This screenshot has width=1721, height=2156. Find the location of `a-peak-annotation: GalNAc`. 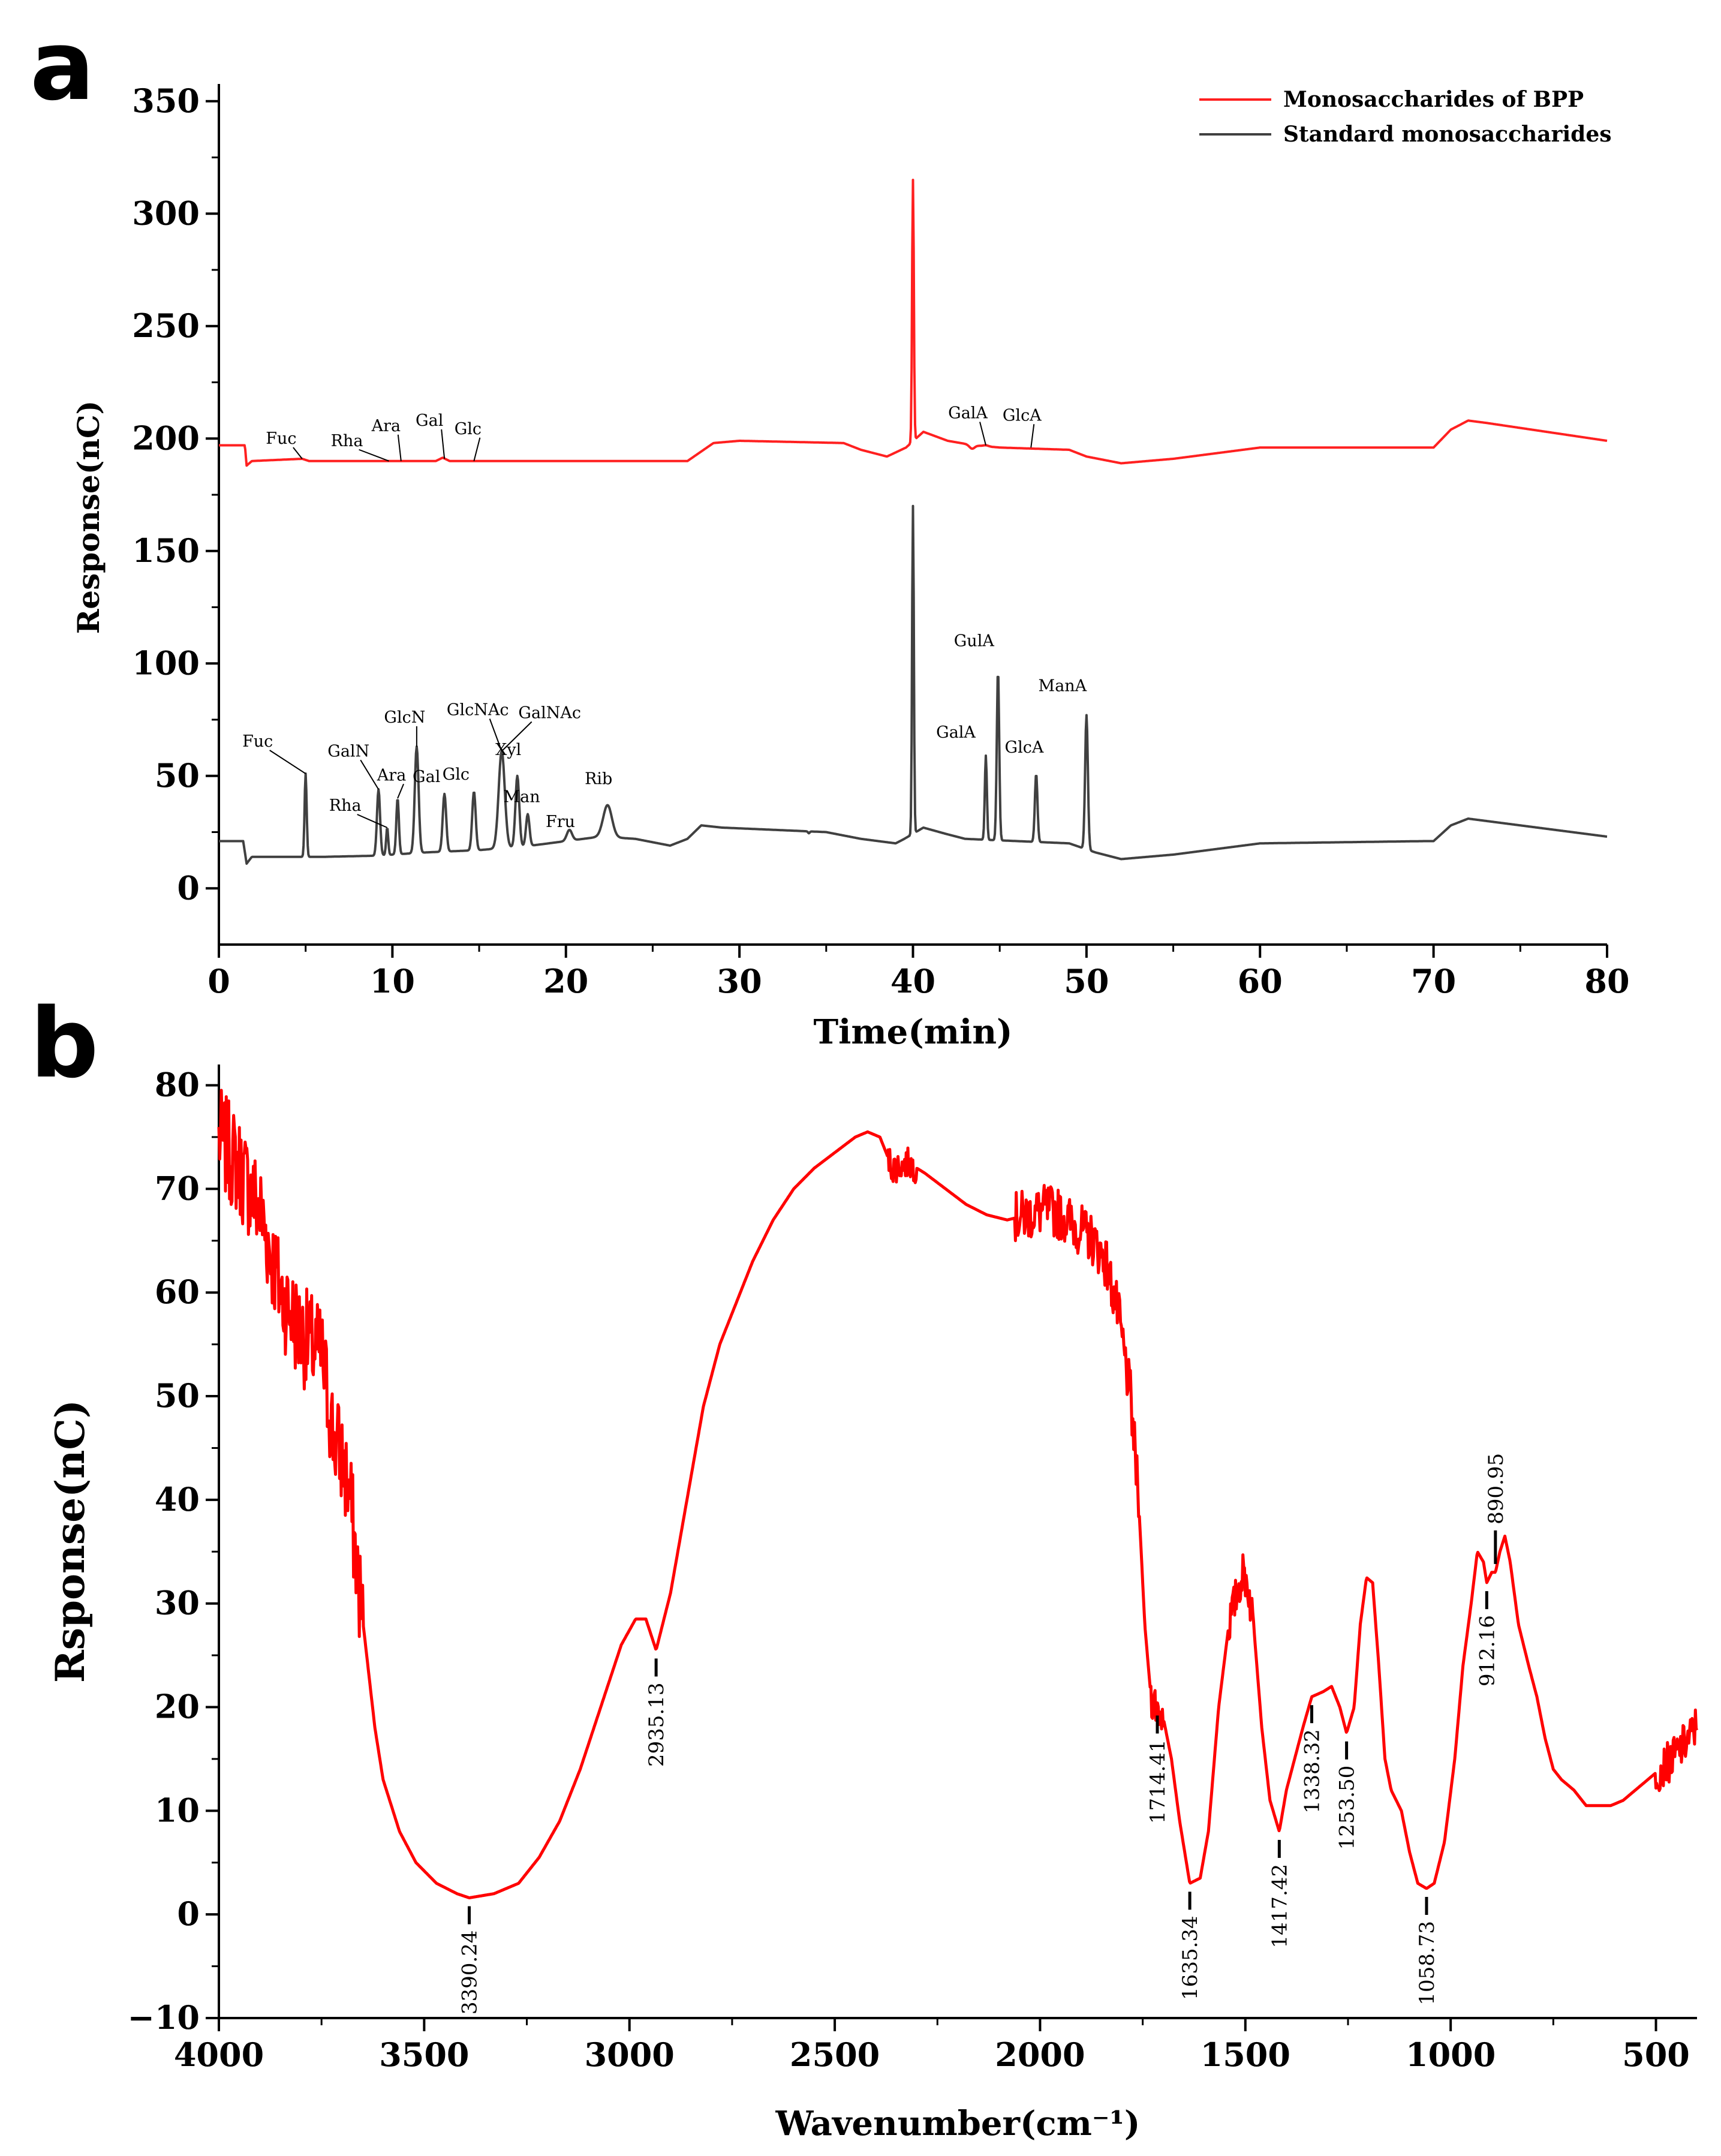

a-peak-annotation: GalNAc is located at coordinates (549, 714).